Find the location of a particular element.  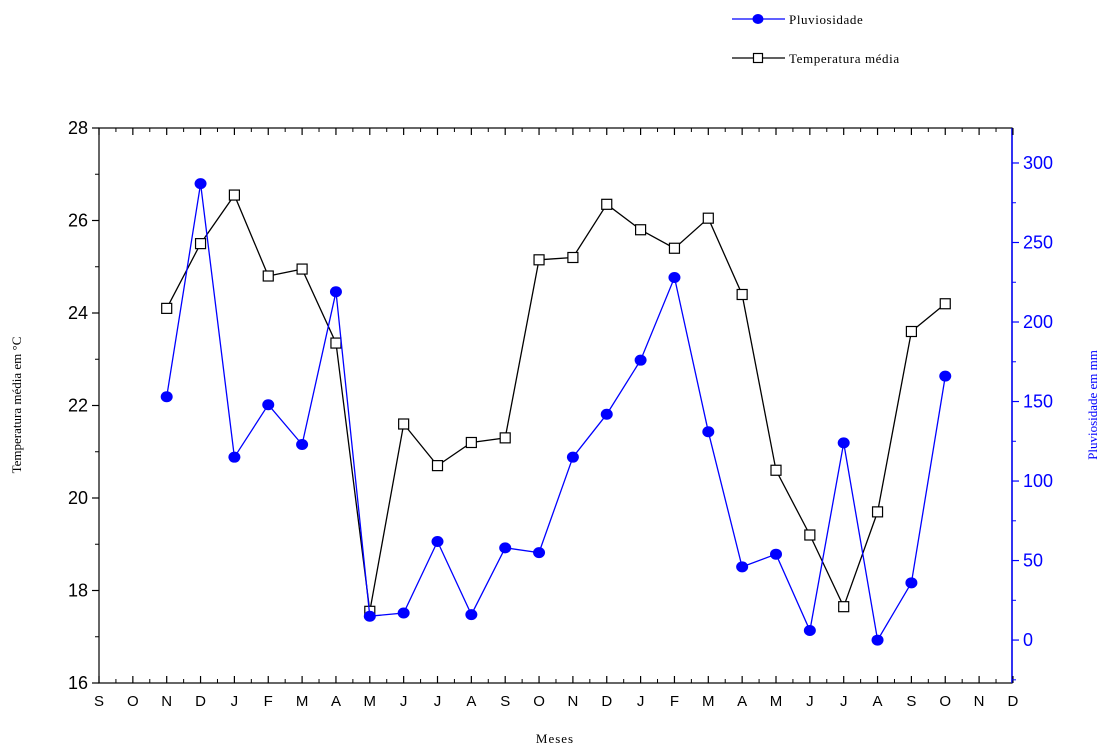

legend-item-temperatura: Temperatura média is located at coordinates (816, 58).